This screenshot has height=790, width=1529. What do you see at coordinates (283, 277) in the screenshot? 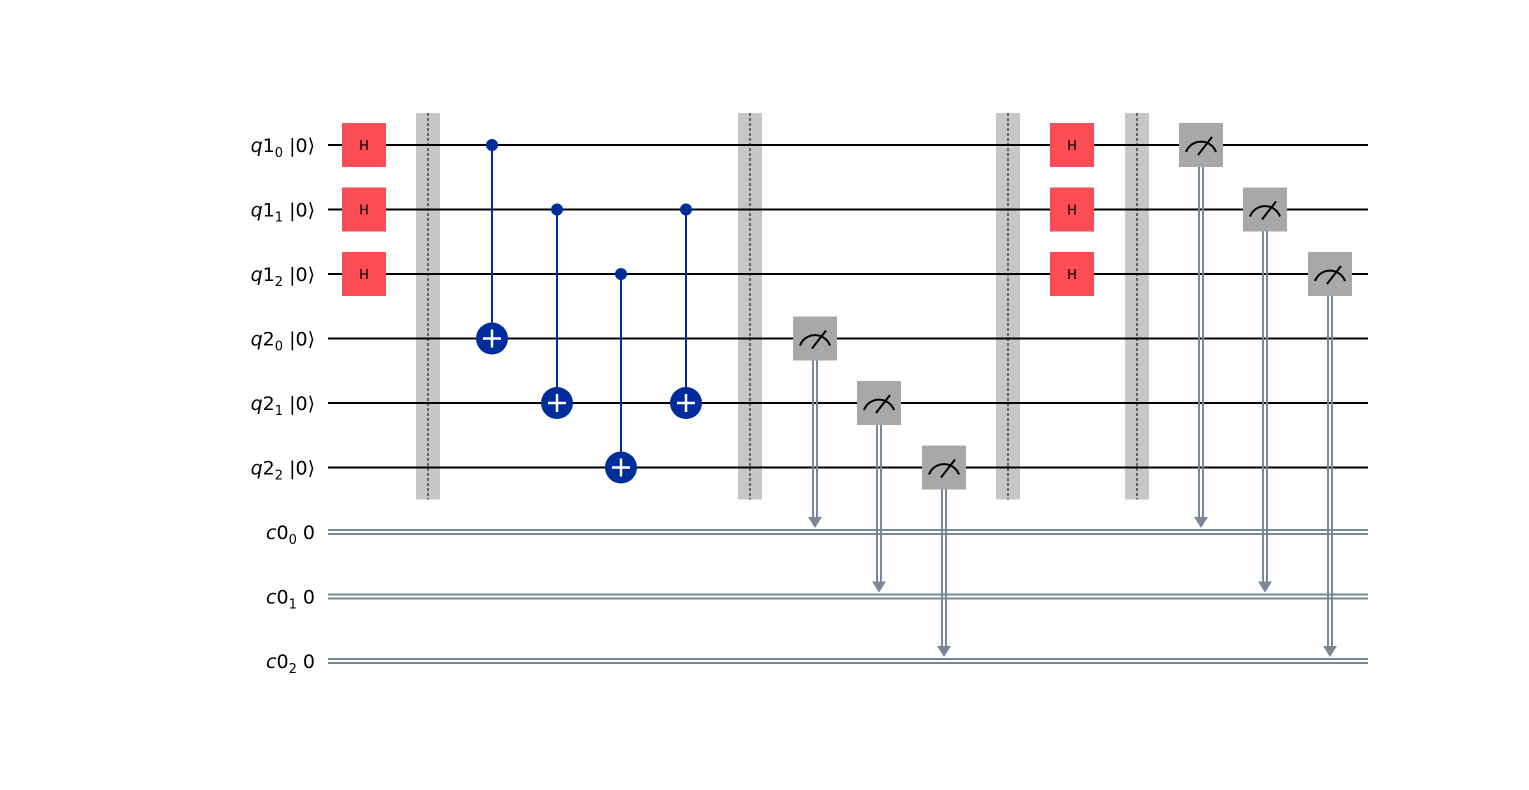
I see `qubit-label: q12 |0⟩` at bounding box center [283, 277].